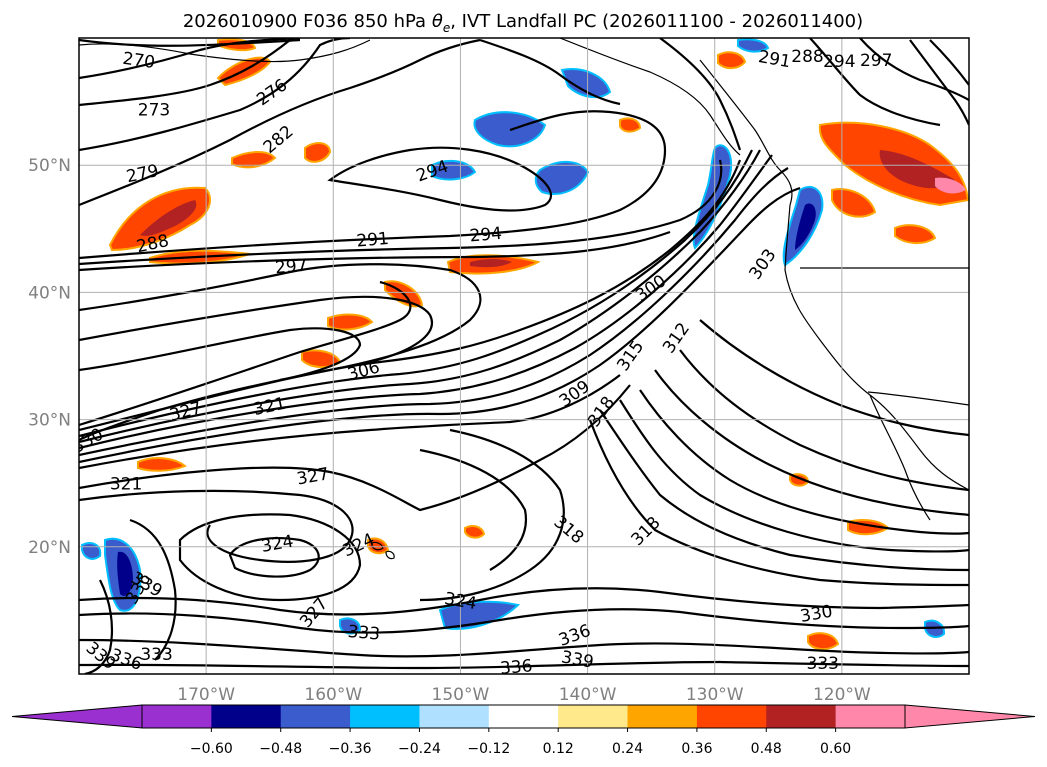  What do you see at coordinates (49, 166) in the screenshot?
I see `lat-tick-label: 50°N` at bounding box center [49, 166].